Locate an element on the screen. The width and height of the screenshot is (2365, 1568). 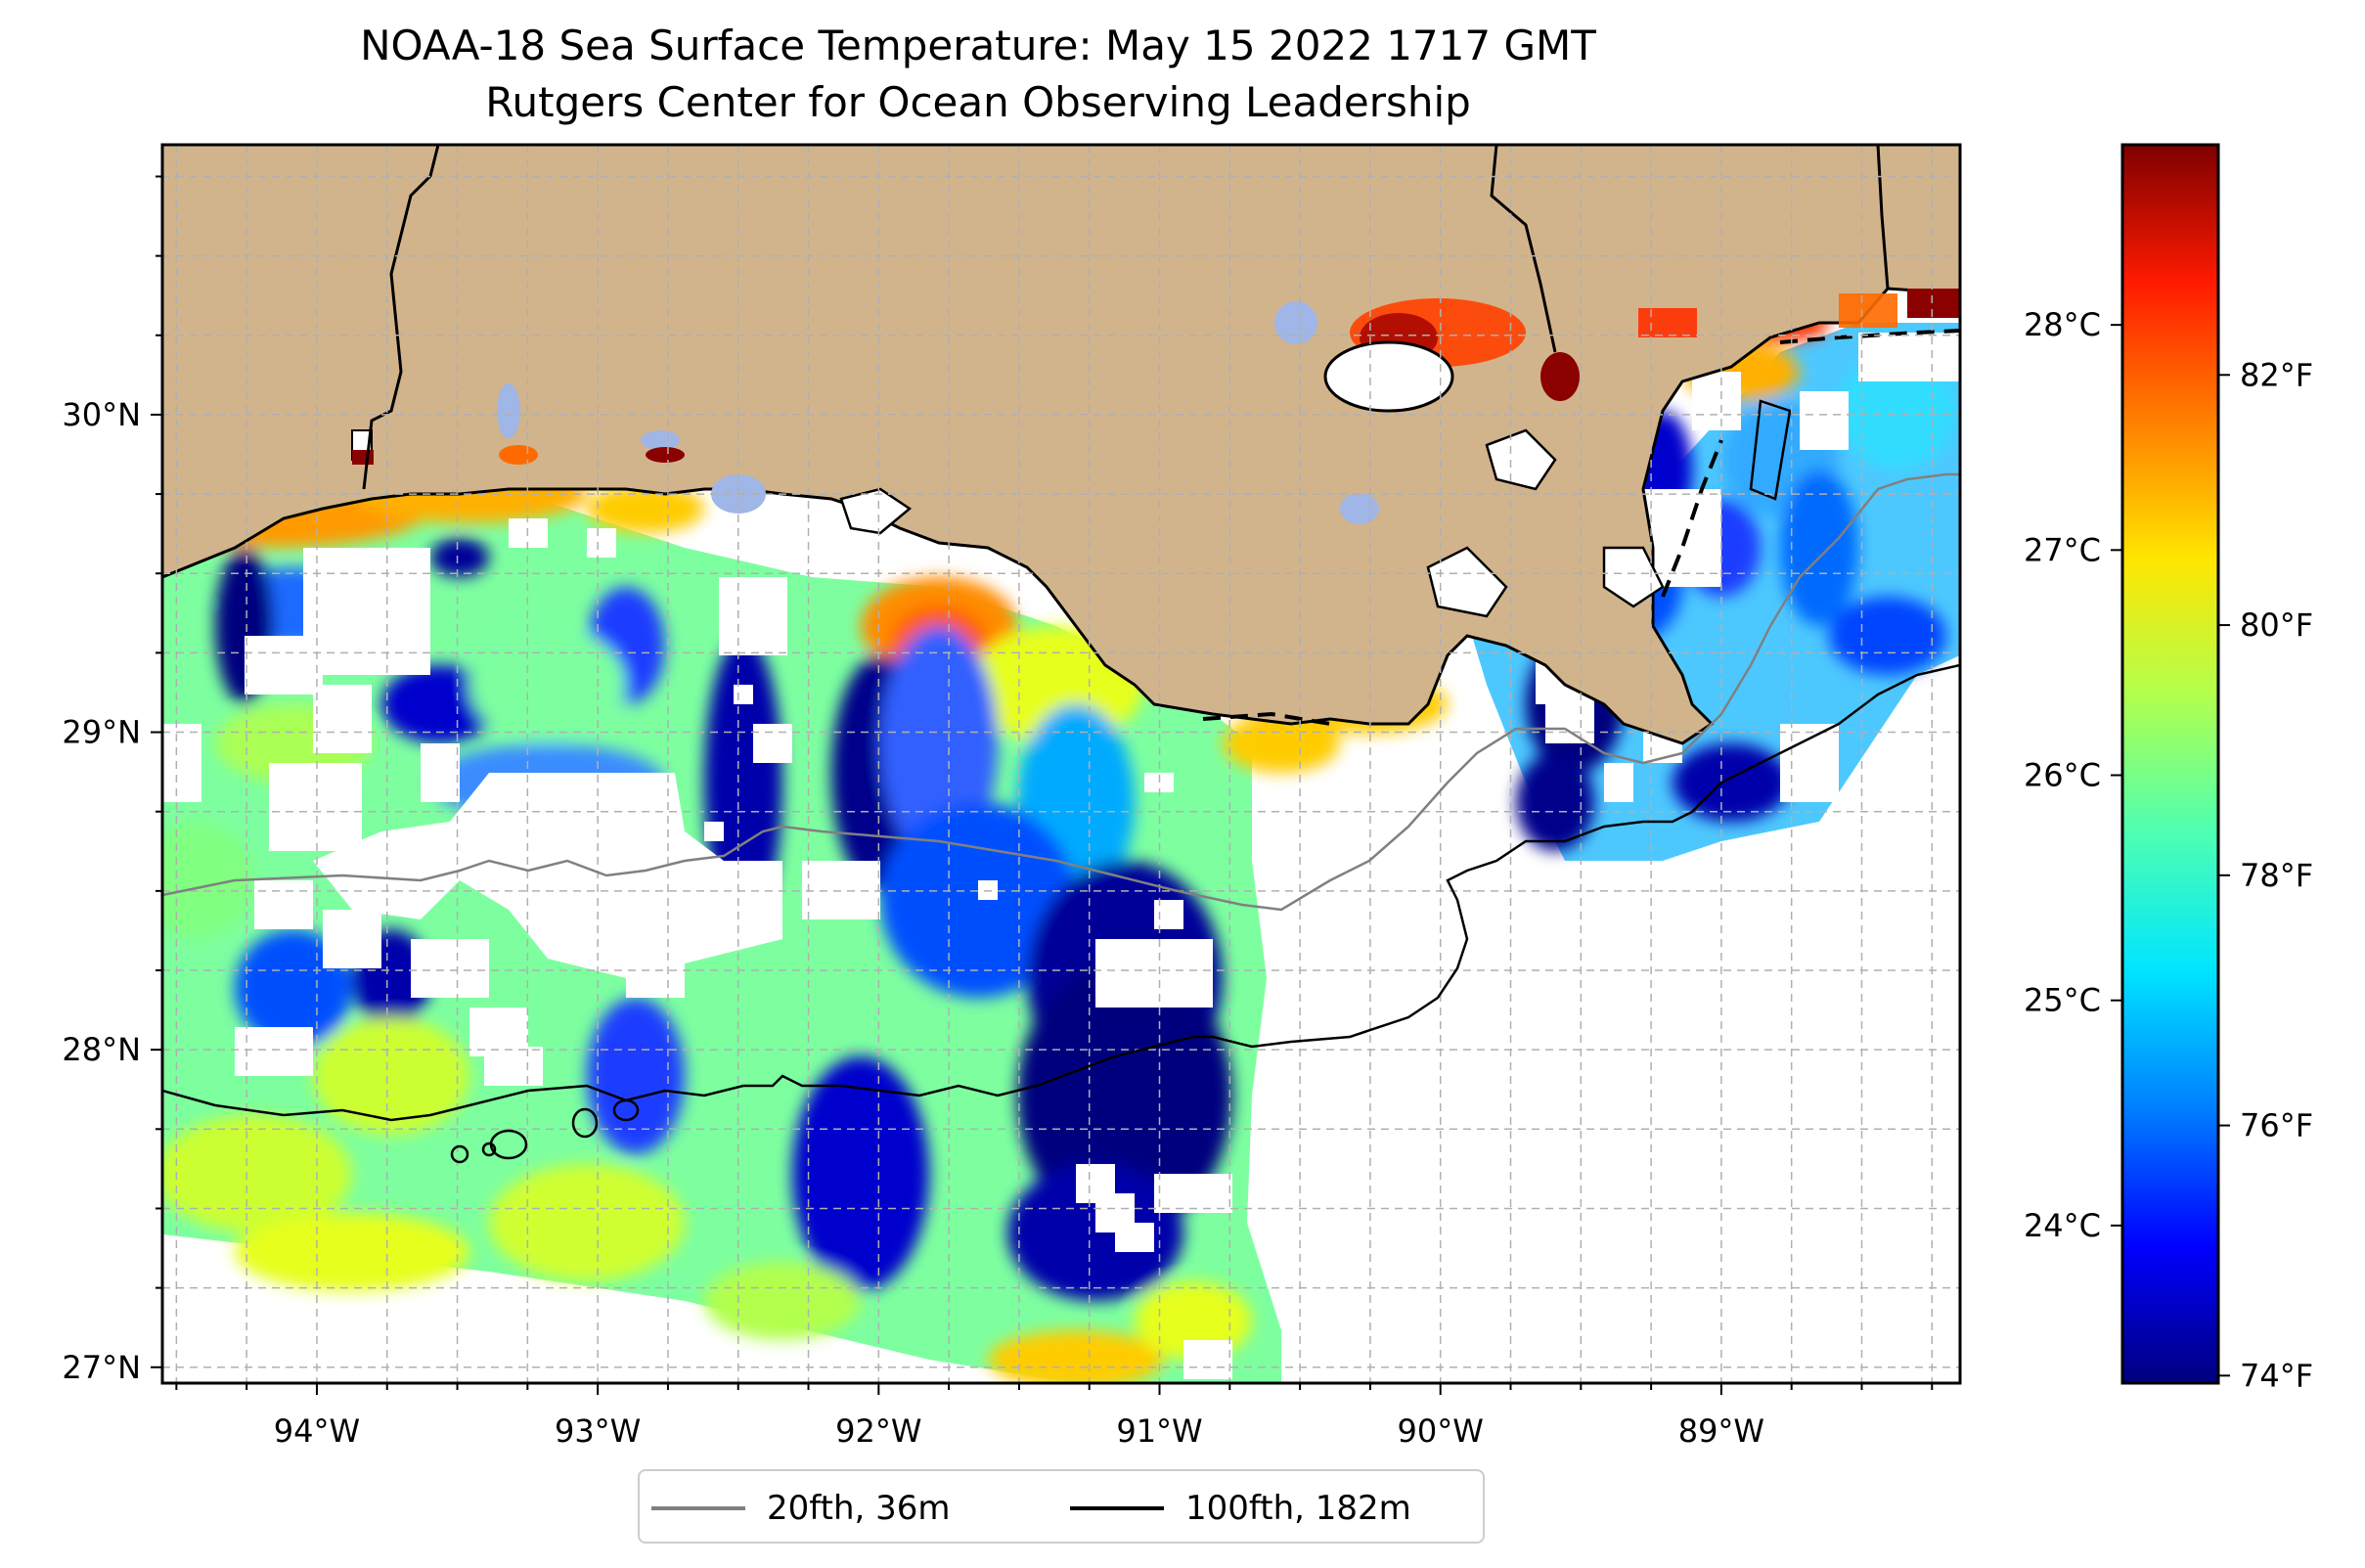
colorbar-f-label: 82°F is located at coordinates (2276, 374).